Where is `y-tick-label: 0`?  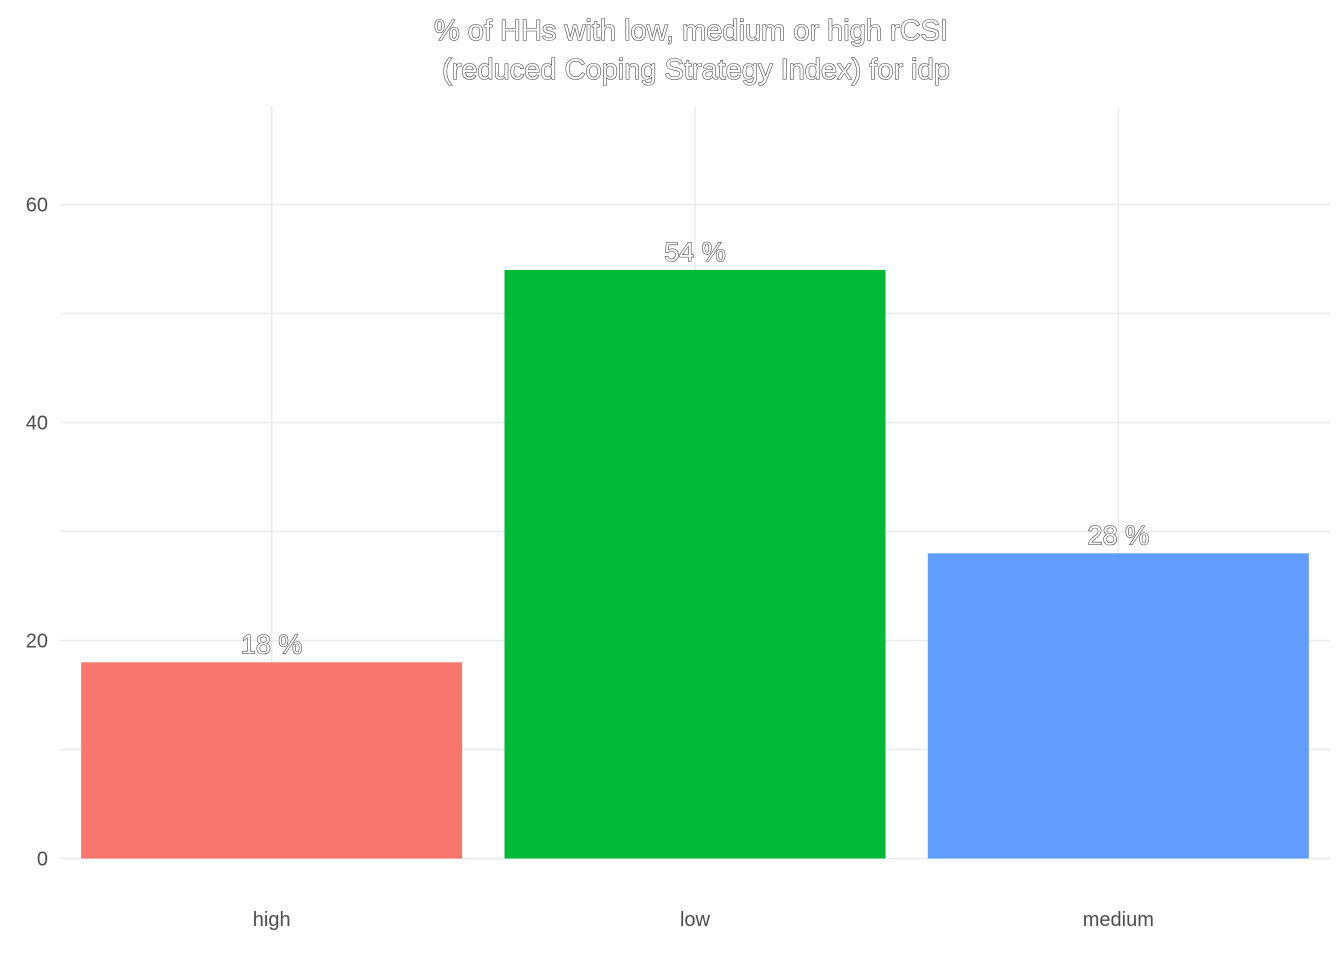 y-tick-label: 0 is located at coordinates (42, 860).